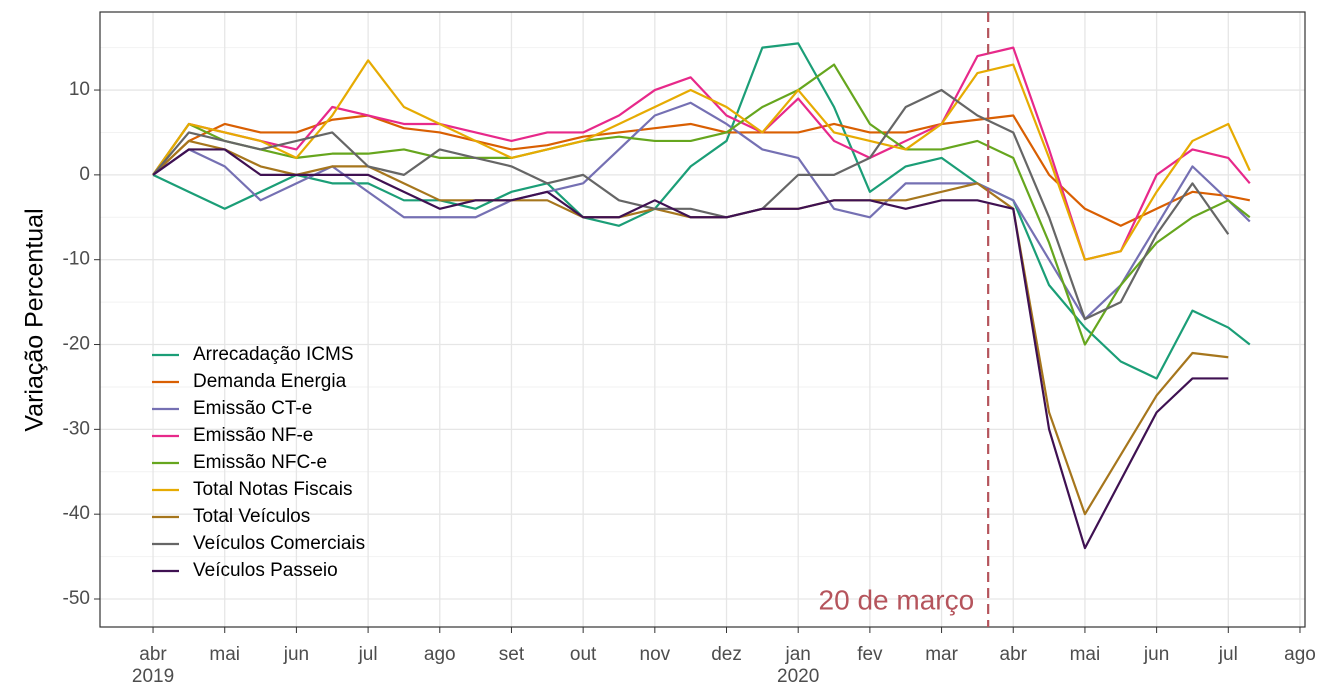 This screenshot has height=688, width=1325. I want to click on x-tick-label: nov, so click(655, 654).